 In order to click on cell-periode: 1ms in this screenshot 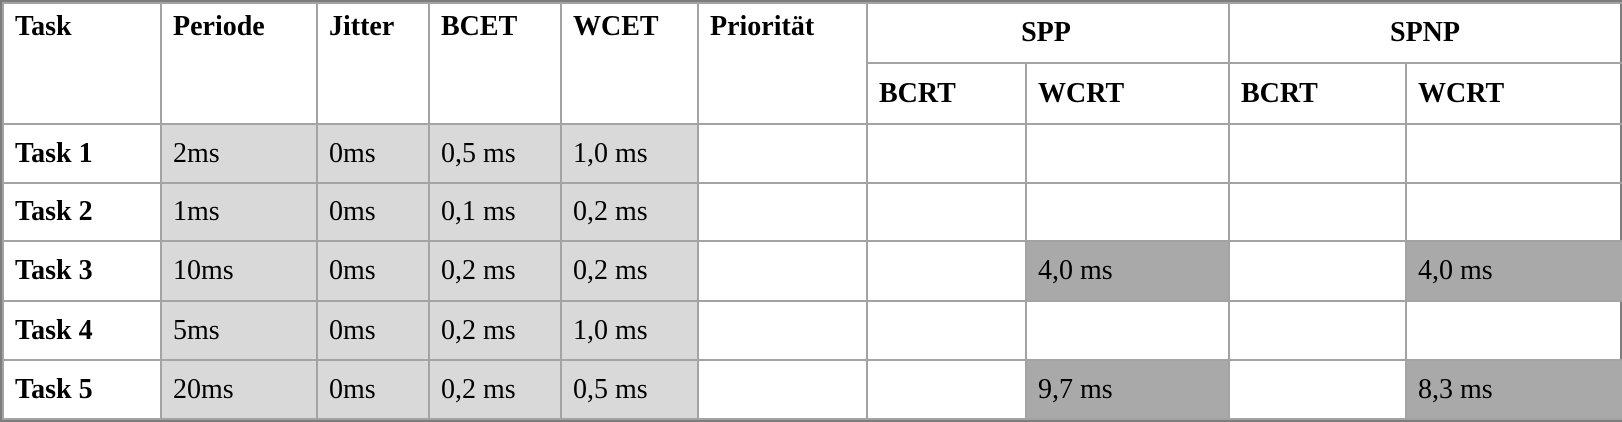, I will do `click(239, 212)`.